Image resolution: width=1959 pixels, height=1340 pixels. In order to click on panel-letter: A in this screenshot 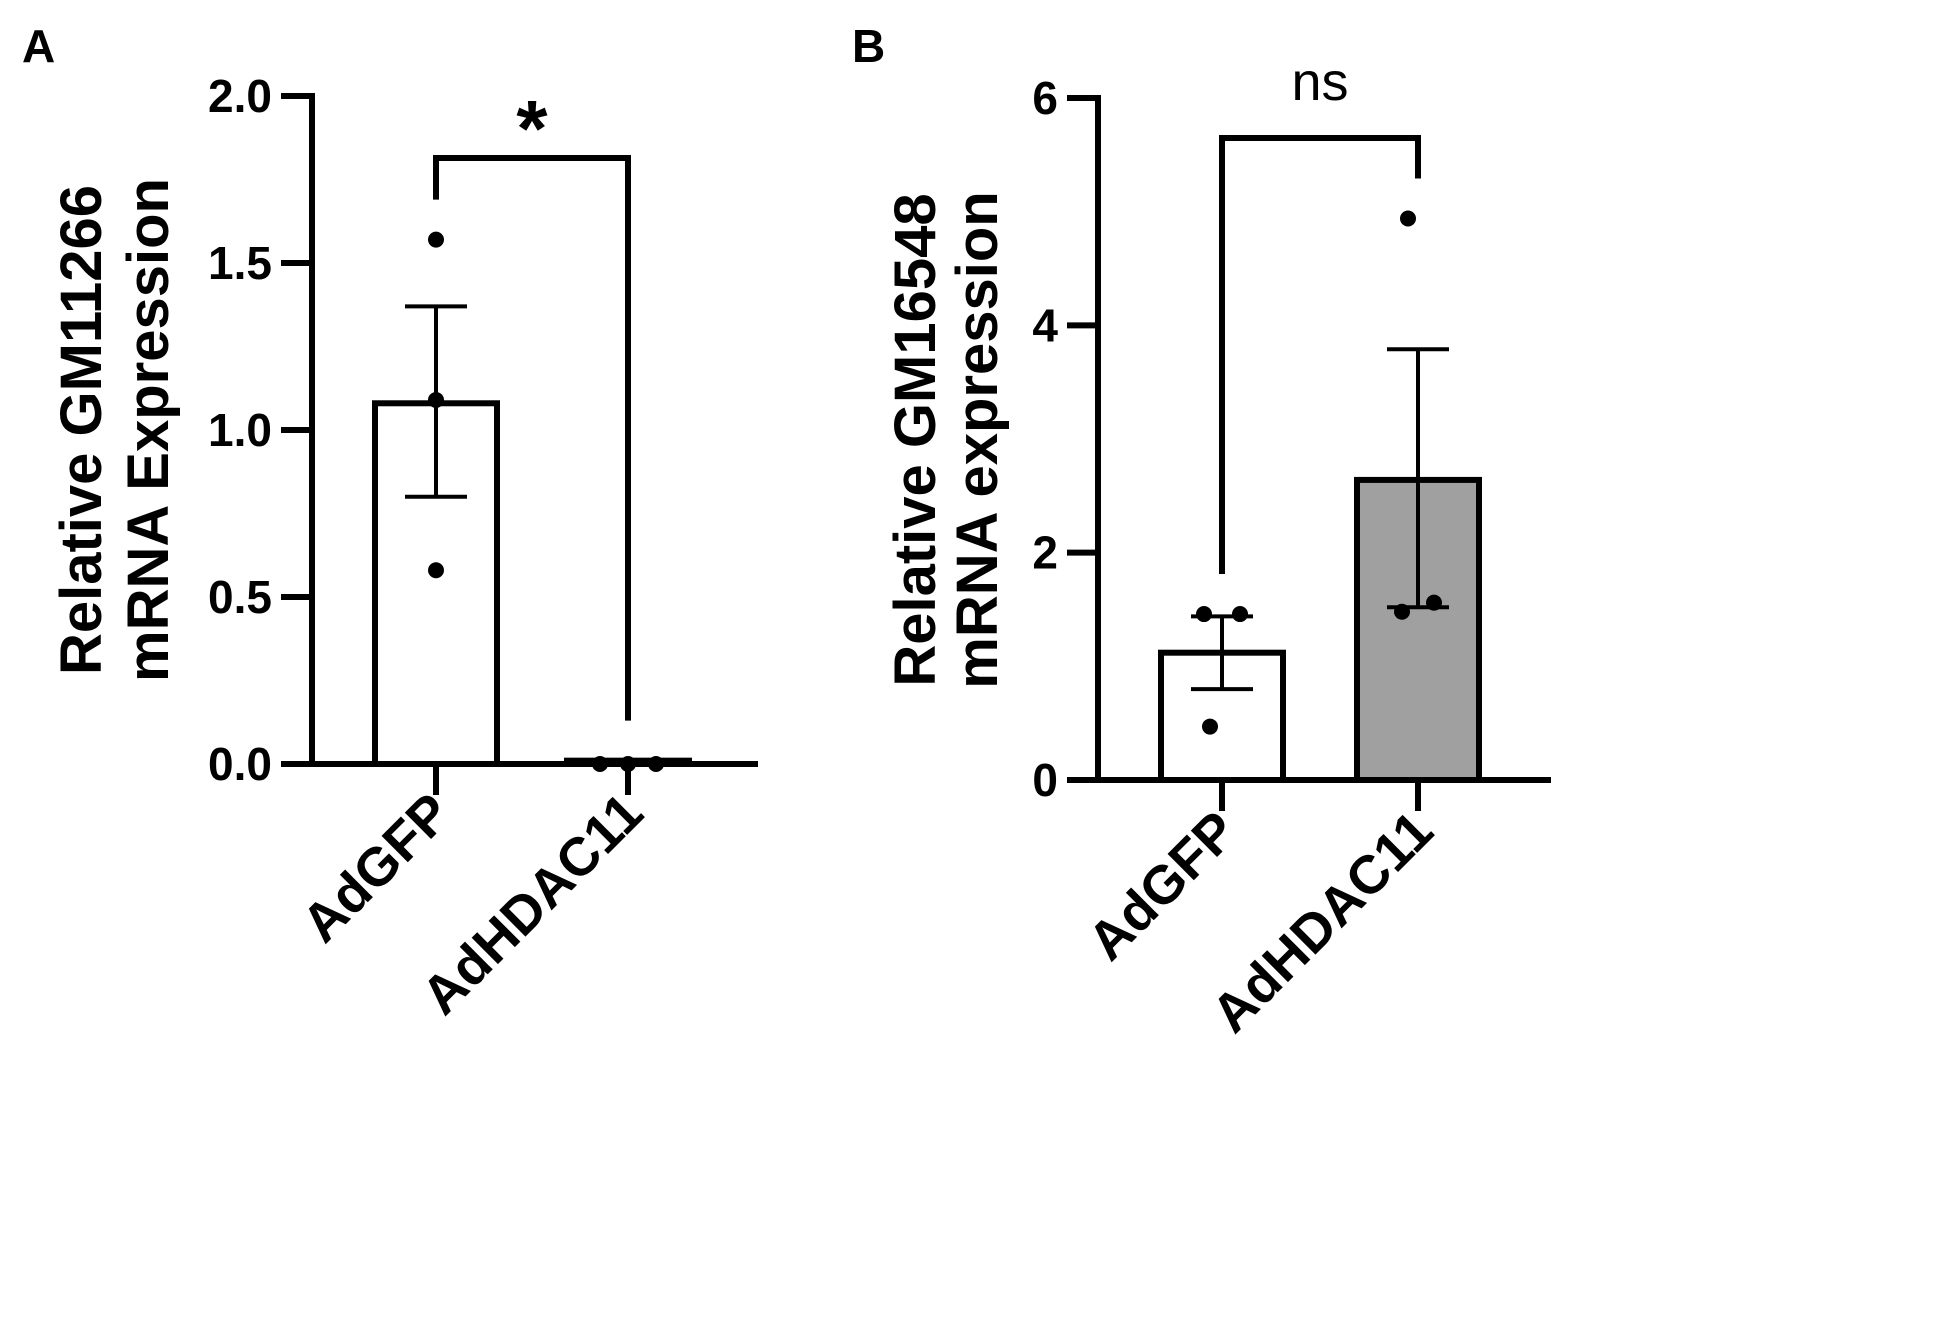, I will do `click(38, 46)`.